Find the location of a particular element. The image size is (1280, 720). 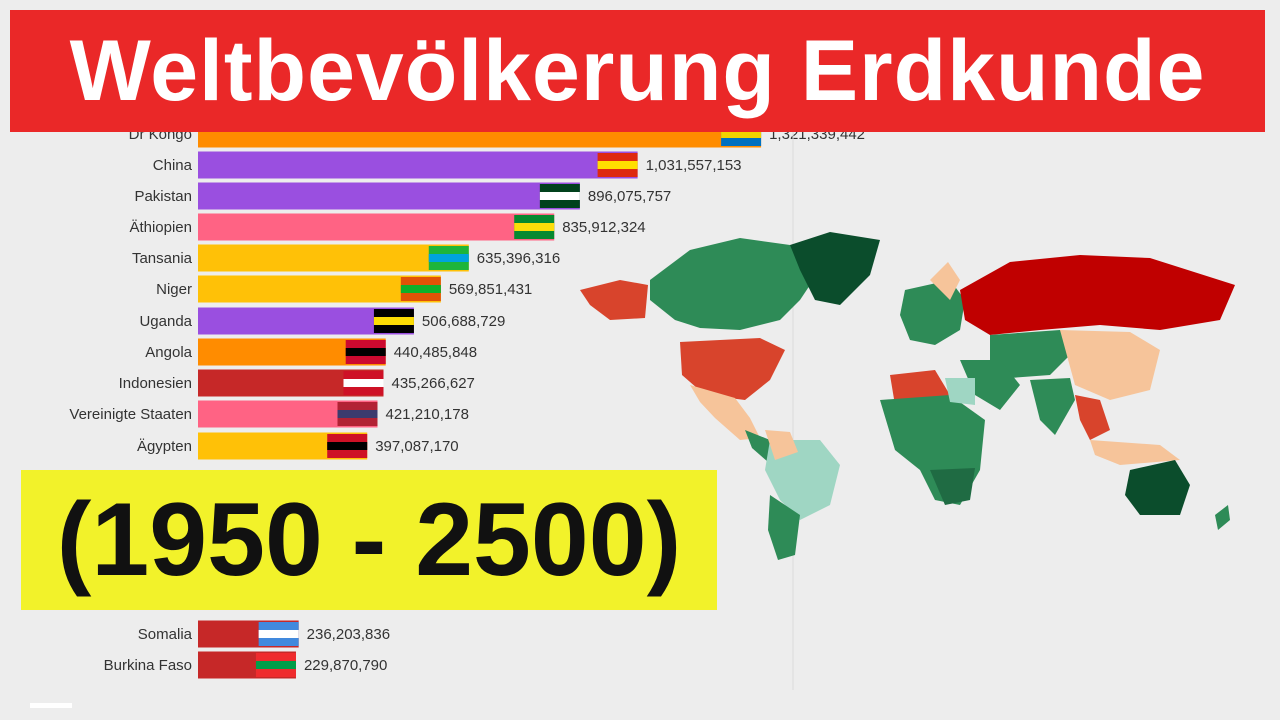

pakistan-flag-icon is located at coordinates (559, 196).